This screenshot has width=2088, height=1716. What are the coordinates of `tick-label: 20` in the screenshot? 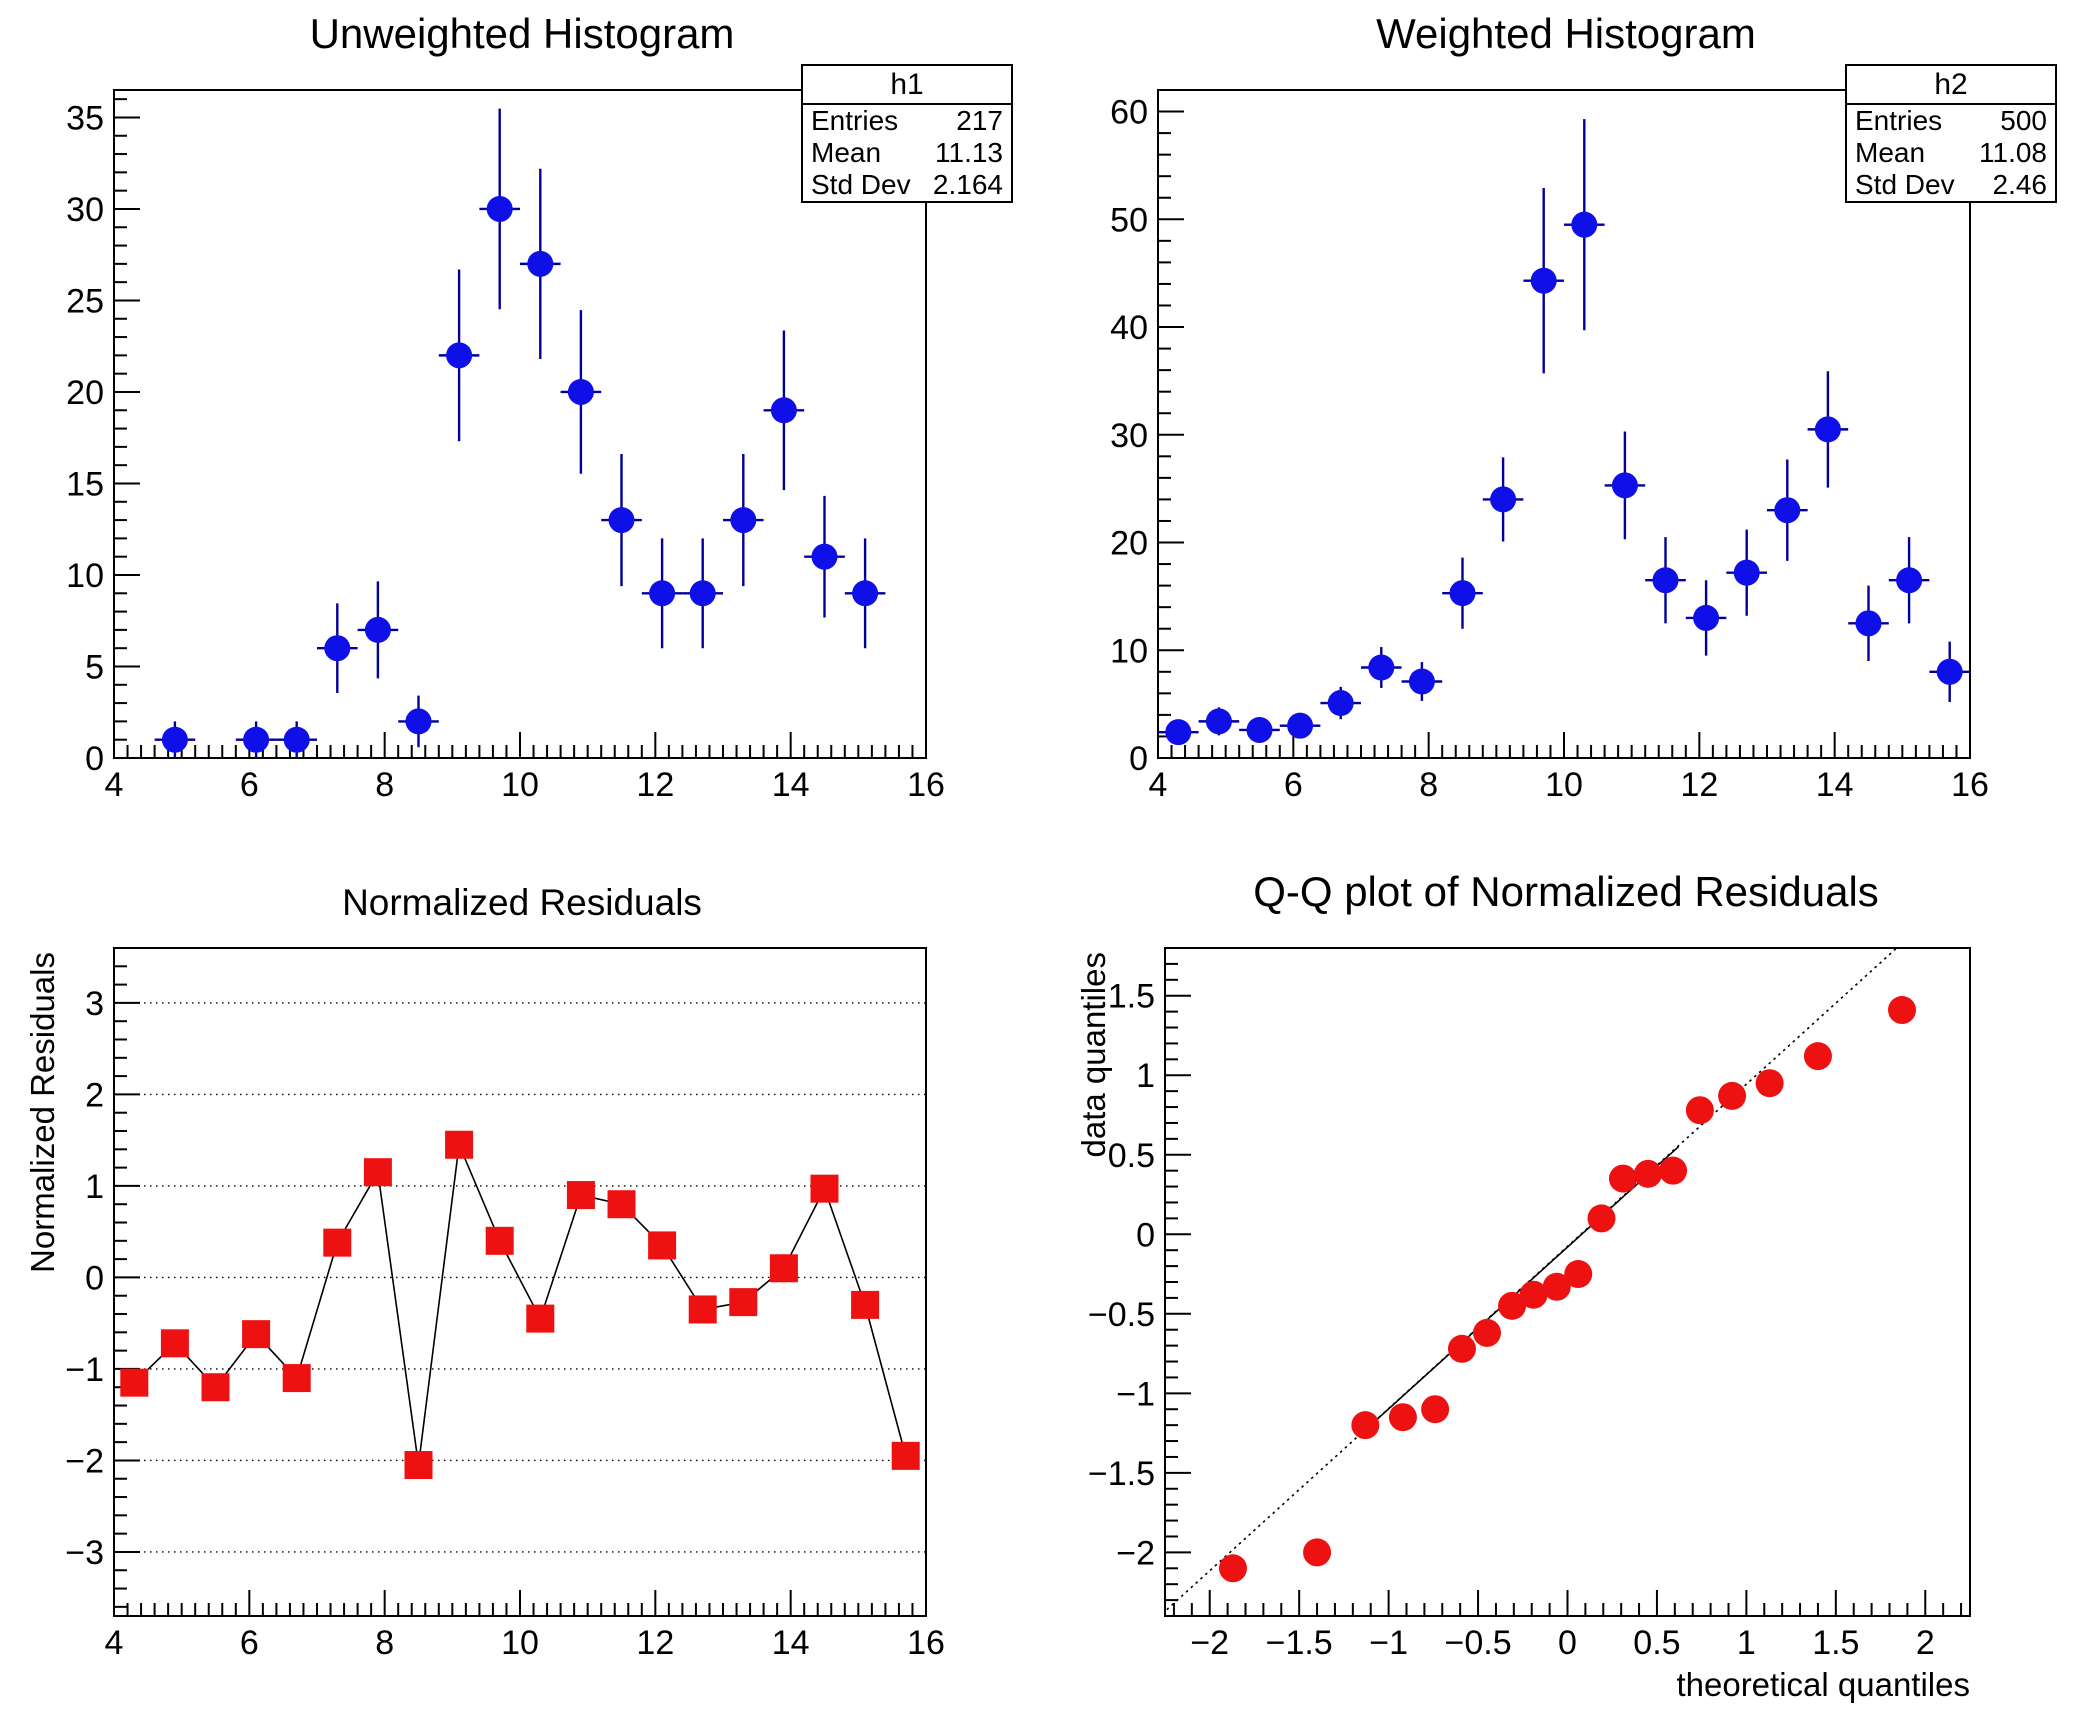 It's located at (1129, 544).